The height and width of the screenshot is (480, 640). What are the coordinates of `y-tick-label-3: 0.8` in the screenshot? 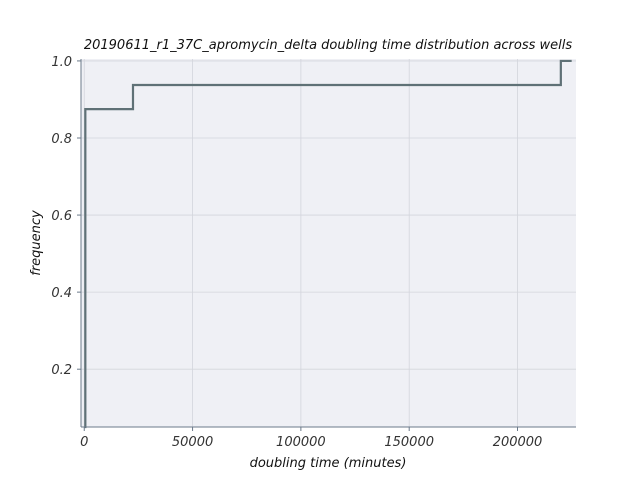 It's located at (61, 139).